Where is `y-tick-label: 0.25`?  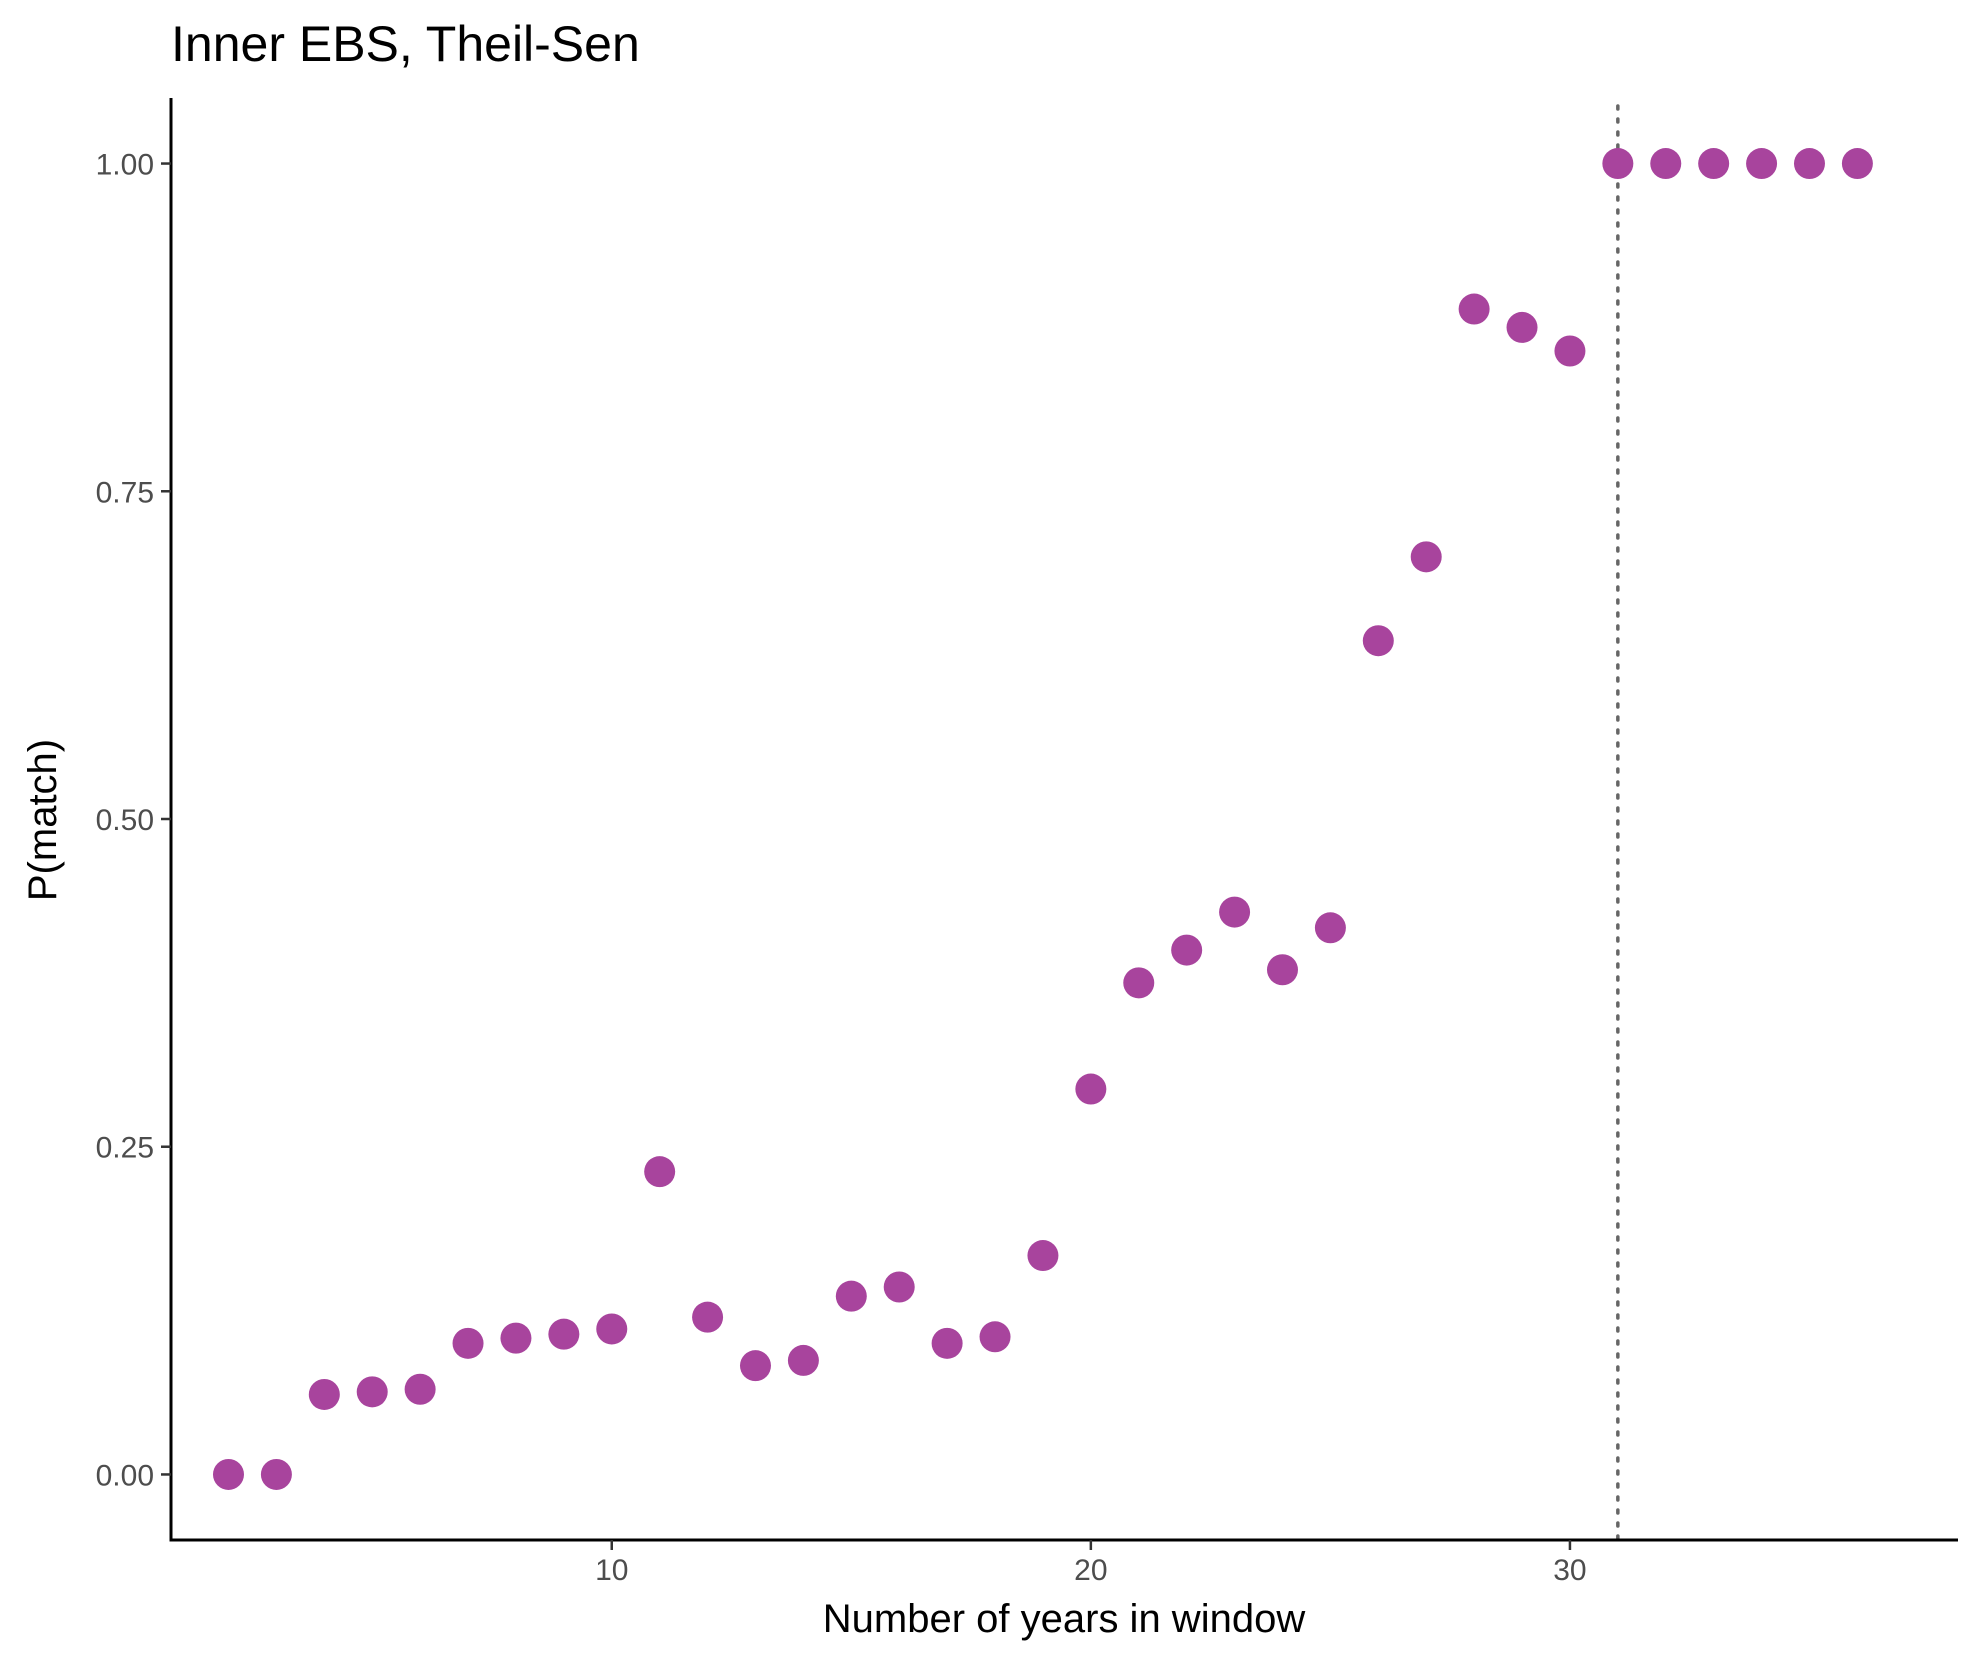 y-tick-label: 0.25 is located at coordinates (125, 1148).